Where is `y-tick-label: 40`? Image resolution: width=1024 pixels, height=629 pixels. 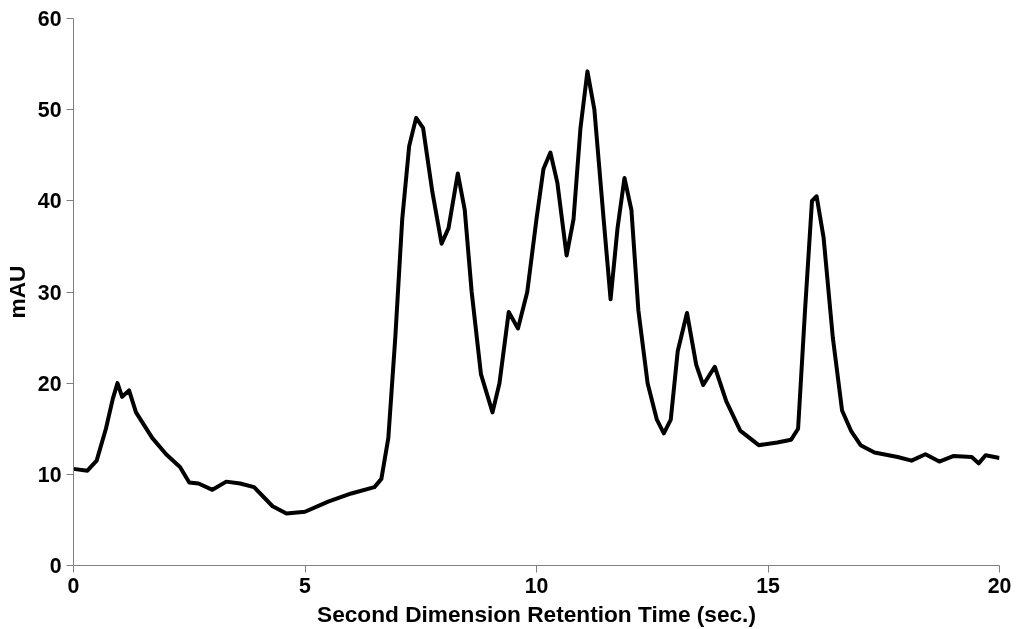 y-tick-label: 40 is located at coordinates (49, 201).